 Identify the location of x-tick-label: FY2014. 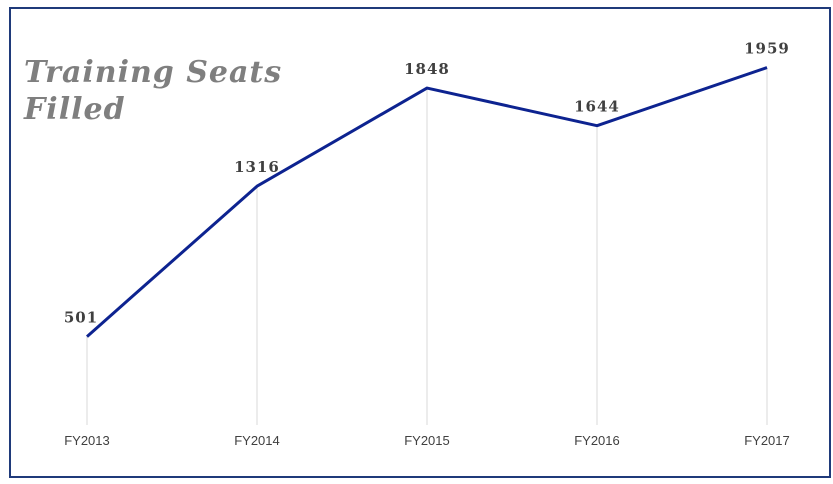
(257, 440).